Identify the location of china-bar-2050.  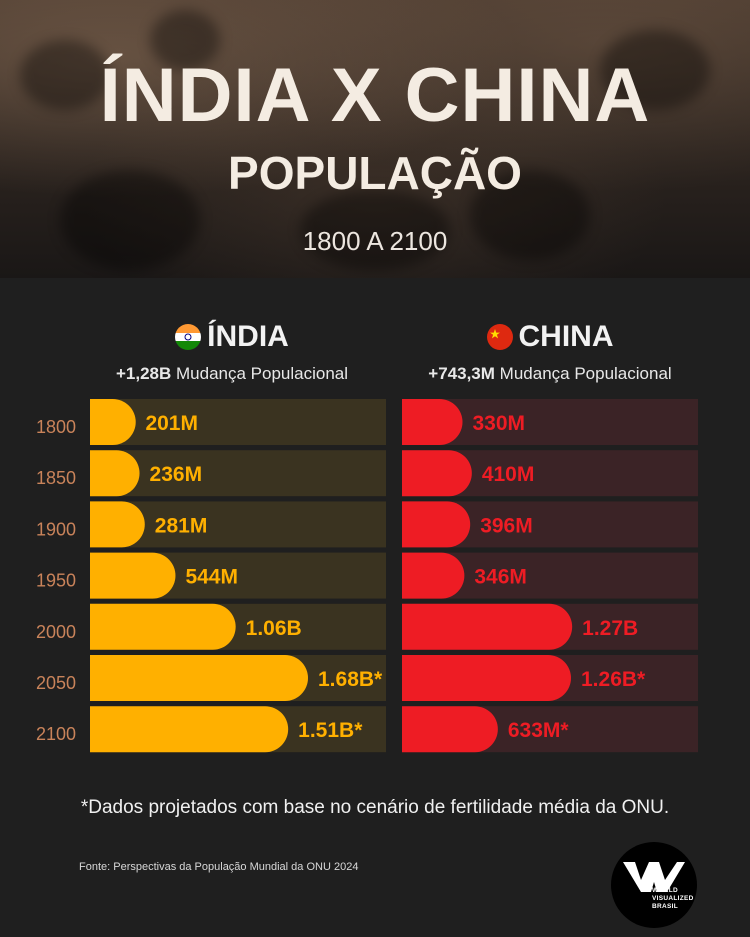
(486, 678).